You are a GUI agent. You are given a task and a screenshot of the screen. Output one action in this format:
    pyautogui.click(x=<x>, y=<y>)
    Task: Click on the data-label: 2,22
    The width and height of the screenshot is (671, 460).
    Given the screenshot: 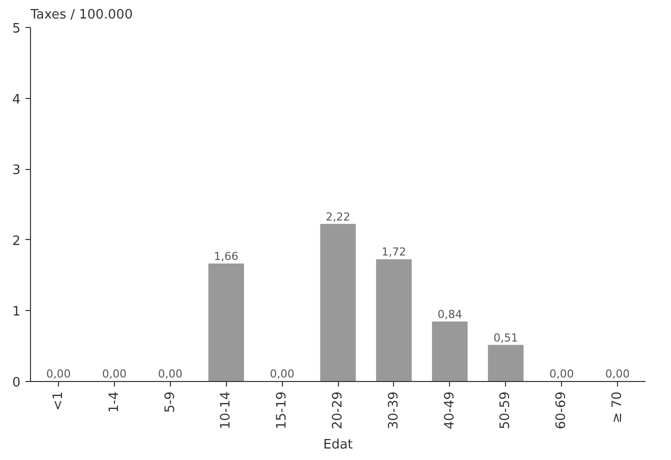 What is the action you would take?
    pyautogui.click(x=338, y=217)
    